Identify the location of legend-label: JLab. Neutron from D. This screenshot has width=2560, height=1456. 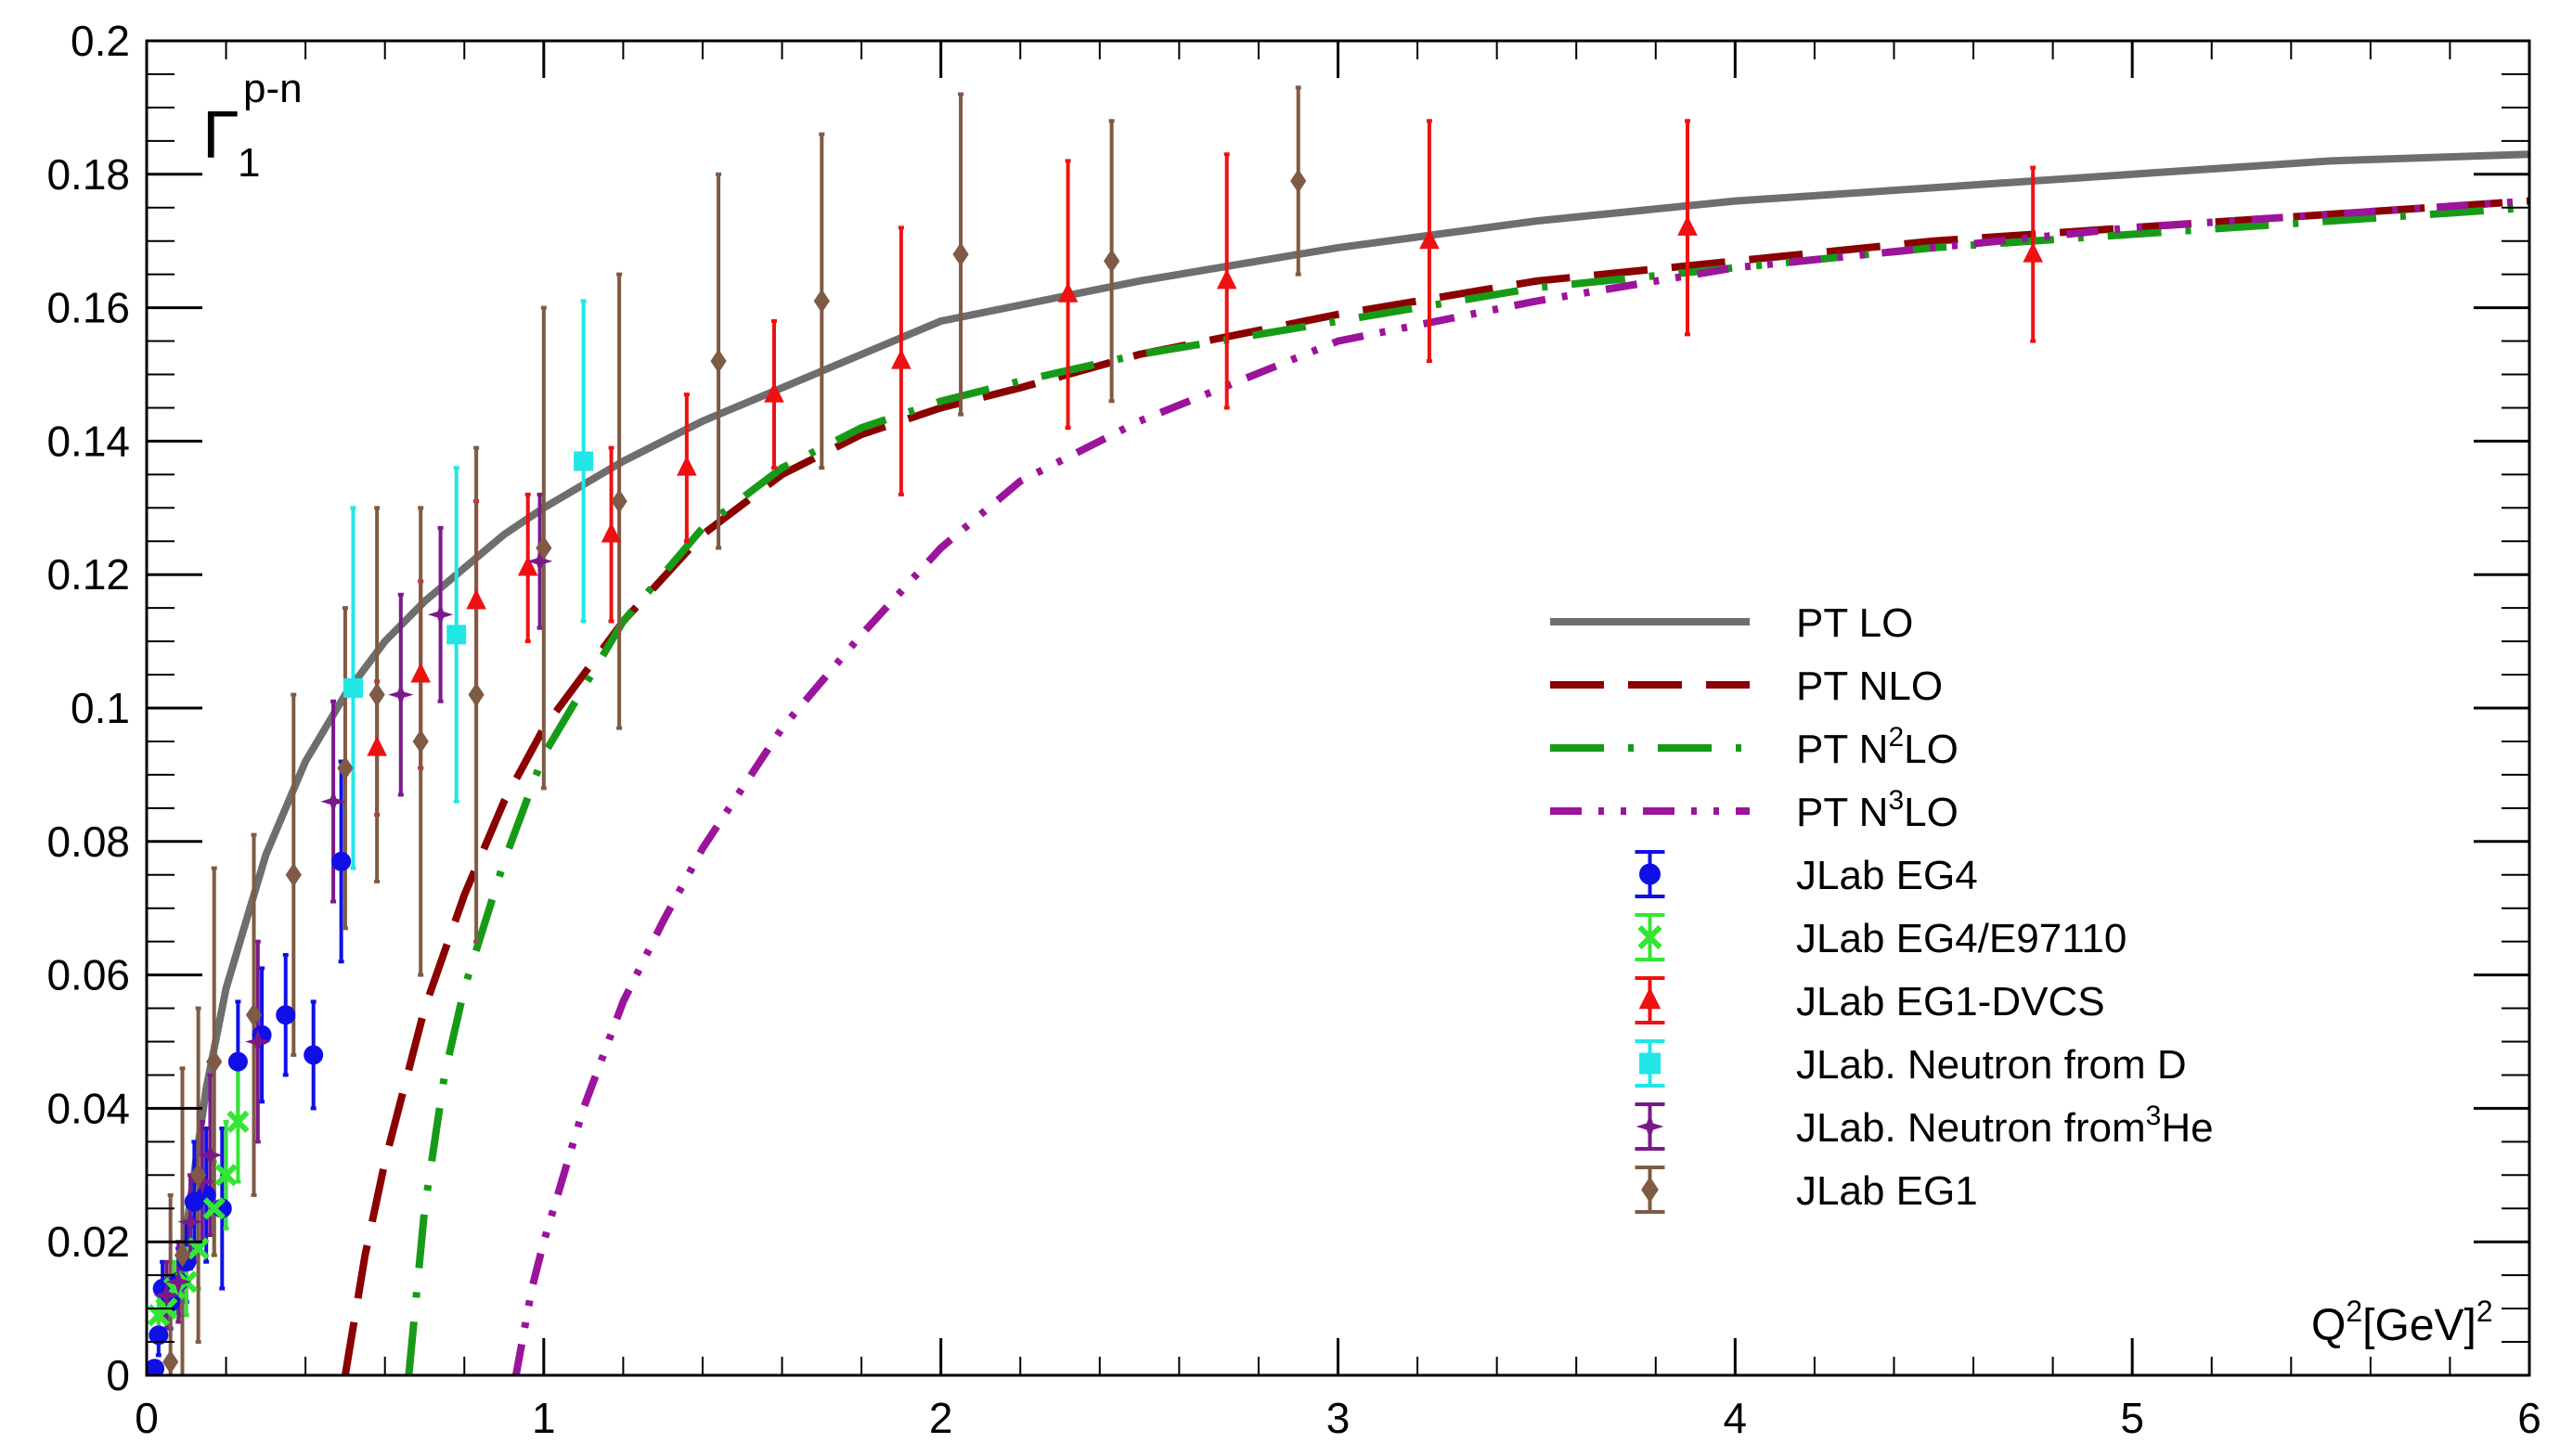
(1992, 1065).